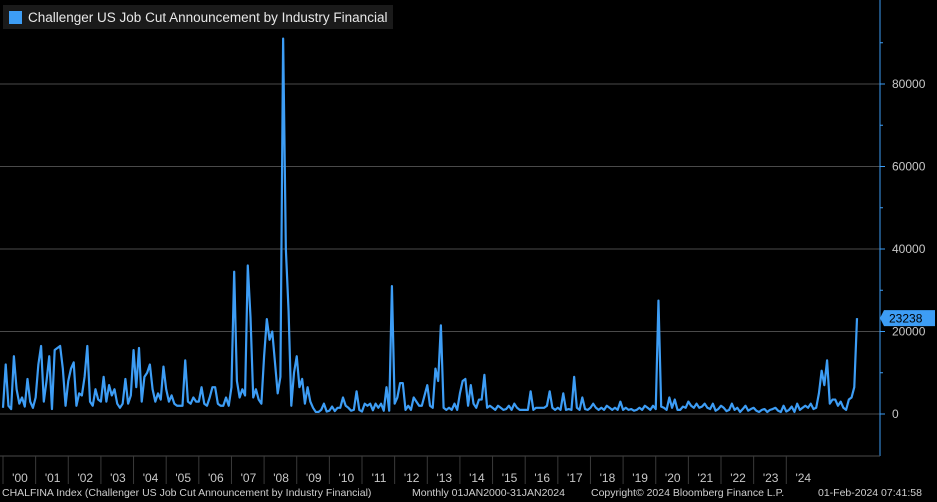 The width and height of the screenshot is (937, 502). I want to click on x-tick-label: '12, so click(412, 478).